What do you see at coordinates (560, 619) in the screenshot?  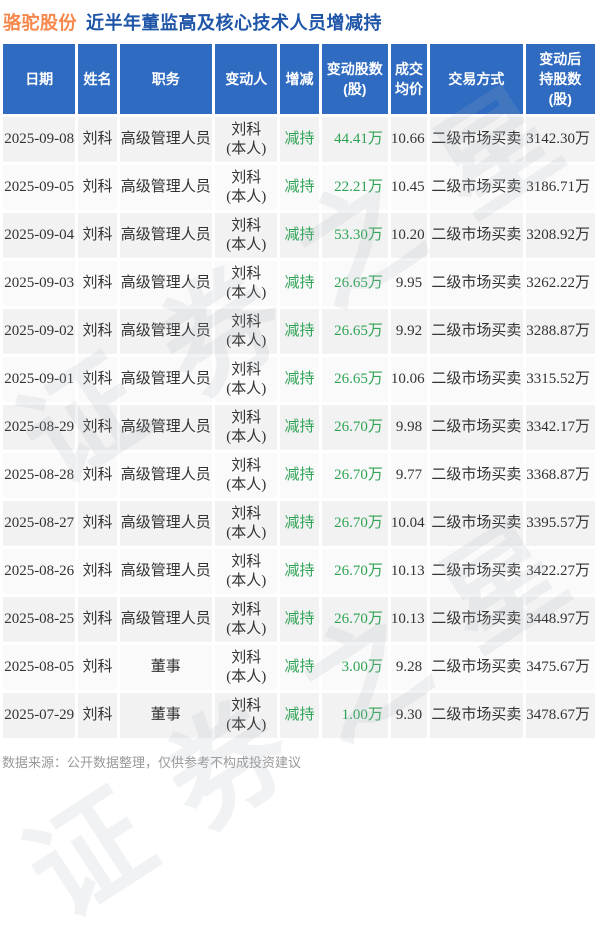 I see `cell-after_shares: 3448.97万` at bounding box center [560, 619].